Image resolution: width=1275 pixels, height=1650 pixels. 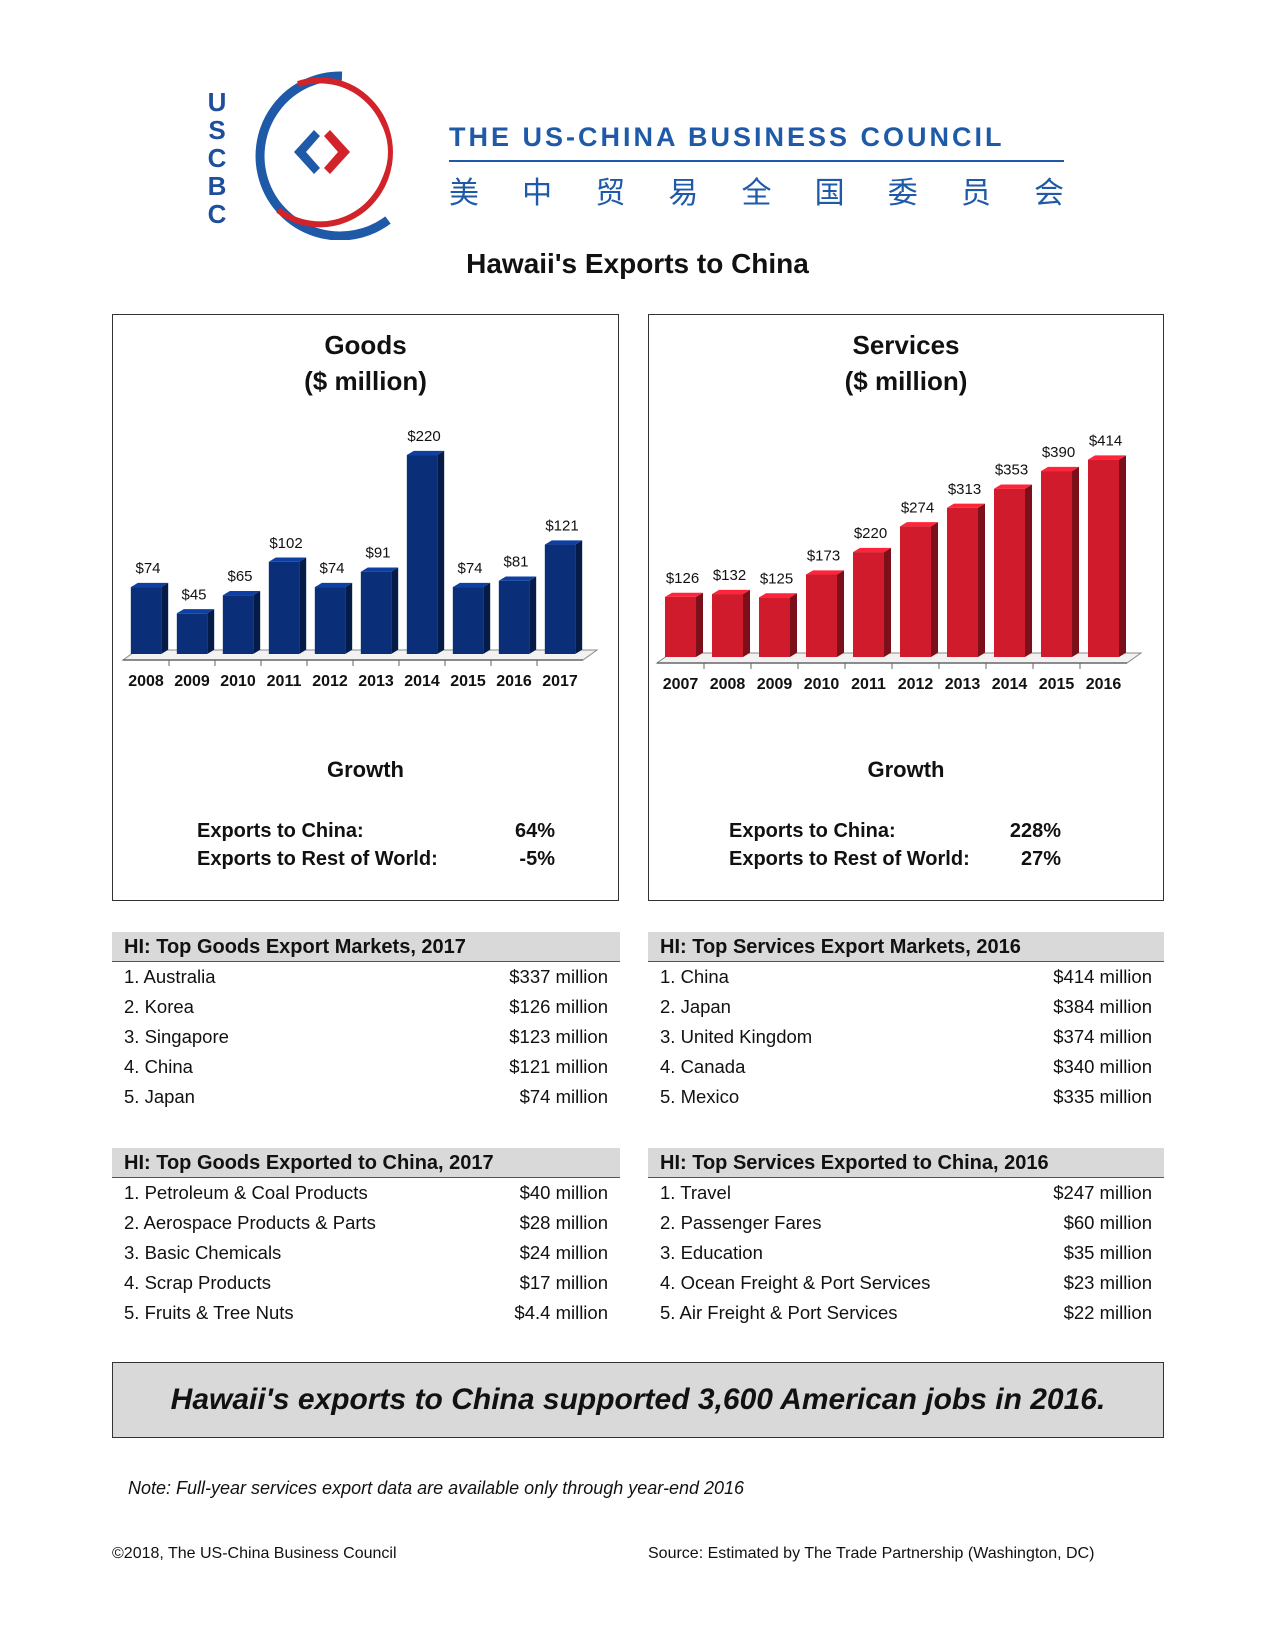 I want to click on row-value: $126 million, so click(x=558, y=1006).